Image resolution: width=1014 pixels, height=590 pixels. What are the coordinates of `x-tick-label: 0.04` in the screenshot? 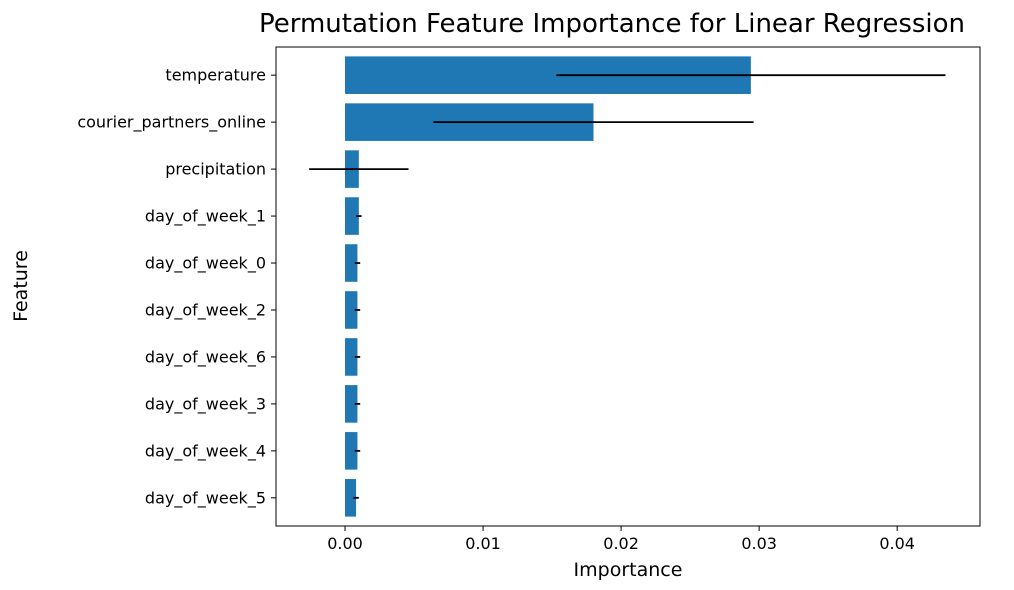 It's located at (897, 543).